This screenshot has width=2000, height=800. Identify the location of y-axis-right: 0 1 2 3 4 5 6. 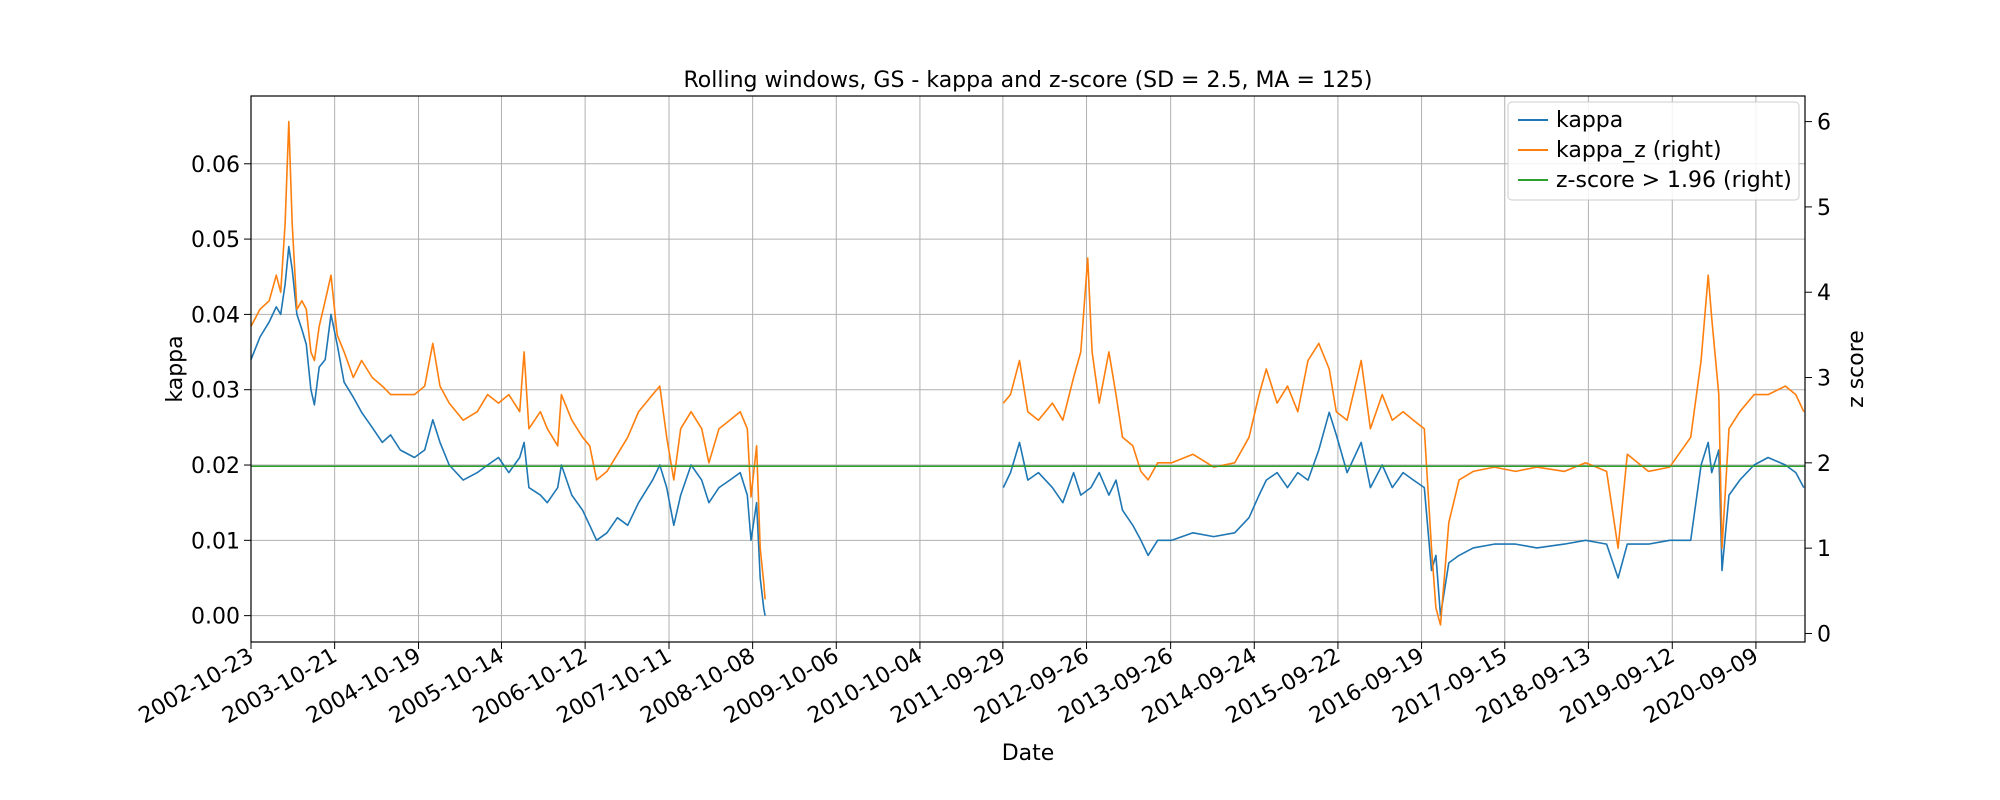
(1818, 379).